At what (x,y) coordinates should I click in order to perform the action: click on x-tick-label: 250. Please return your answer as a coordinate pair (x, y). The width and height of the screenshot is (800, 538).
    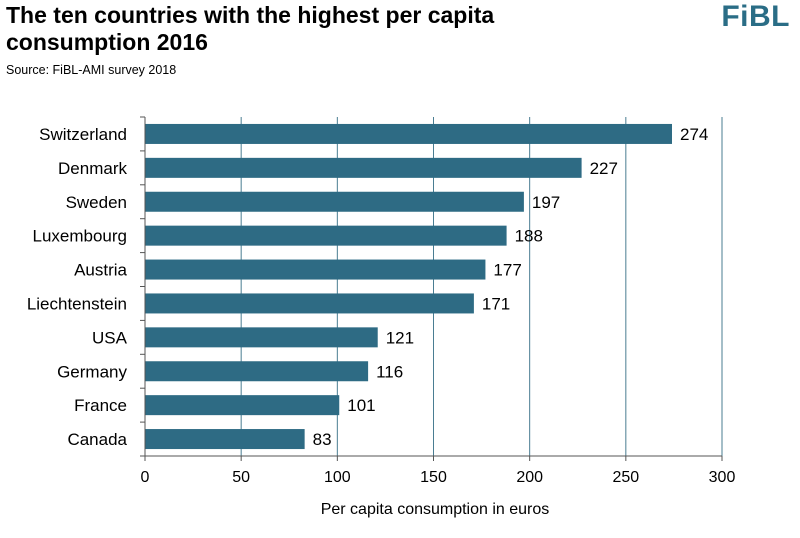
    Looking at the image, I should click on (625, 477).